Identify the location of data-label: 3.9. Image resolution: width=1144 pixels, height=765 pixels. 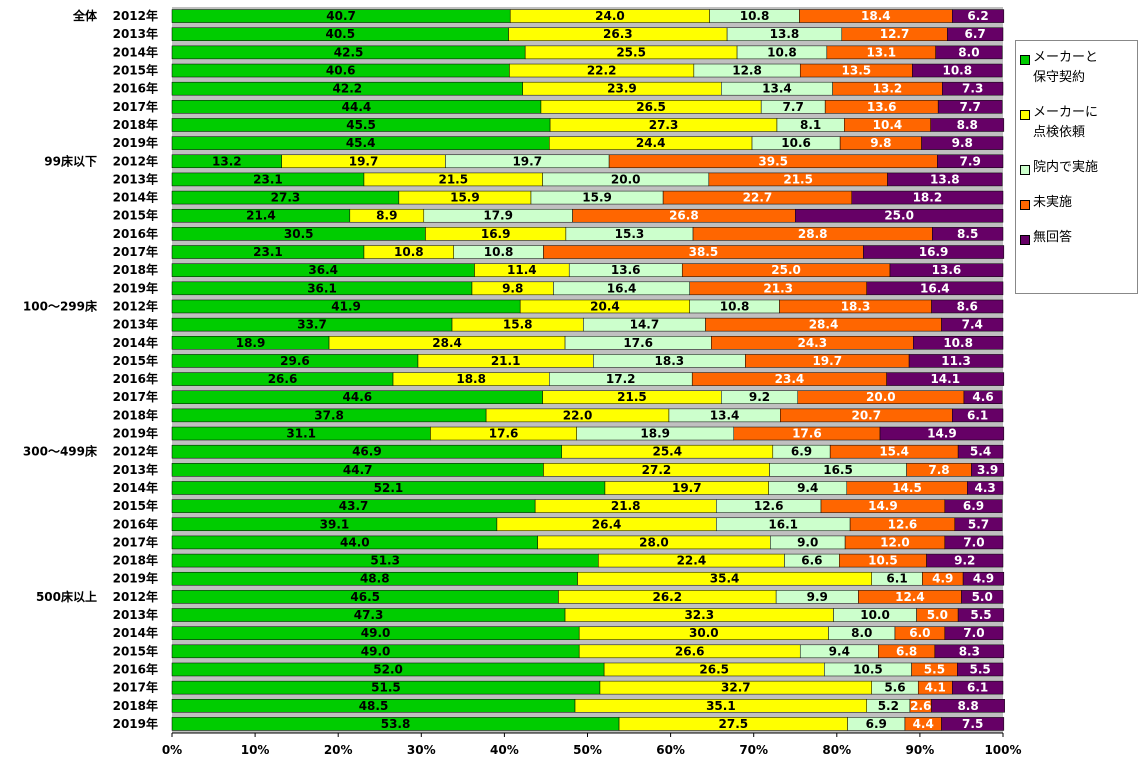
(987, 470).